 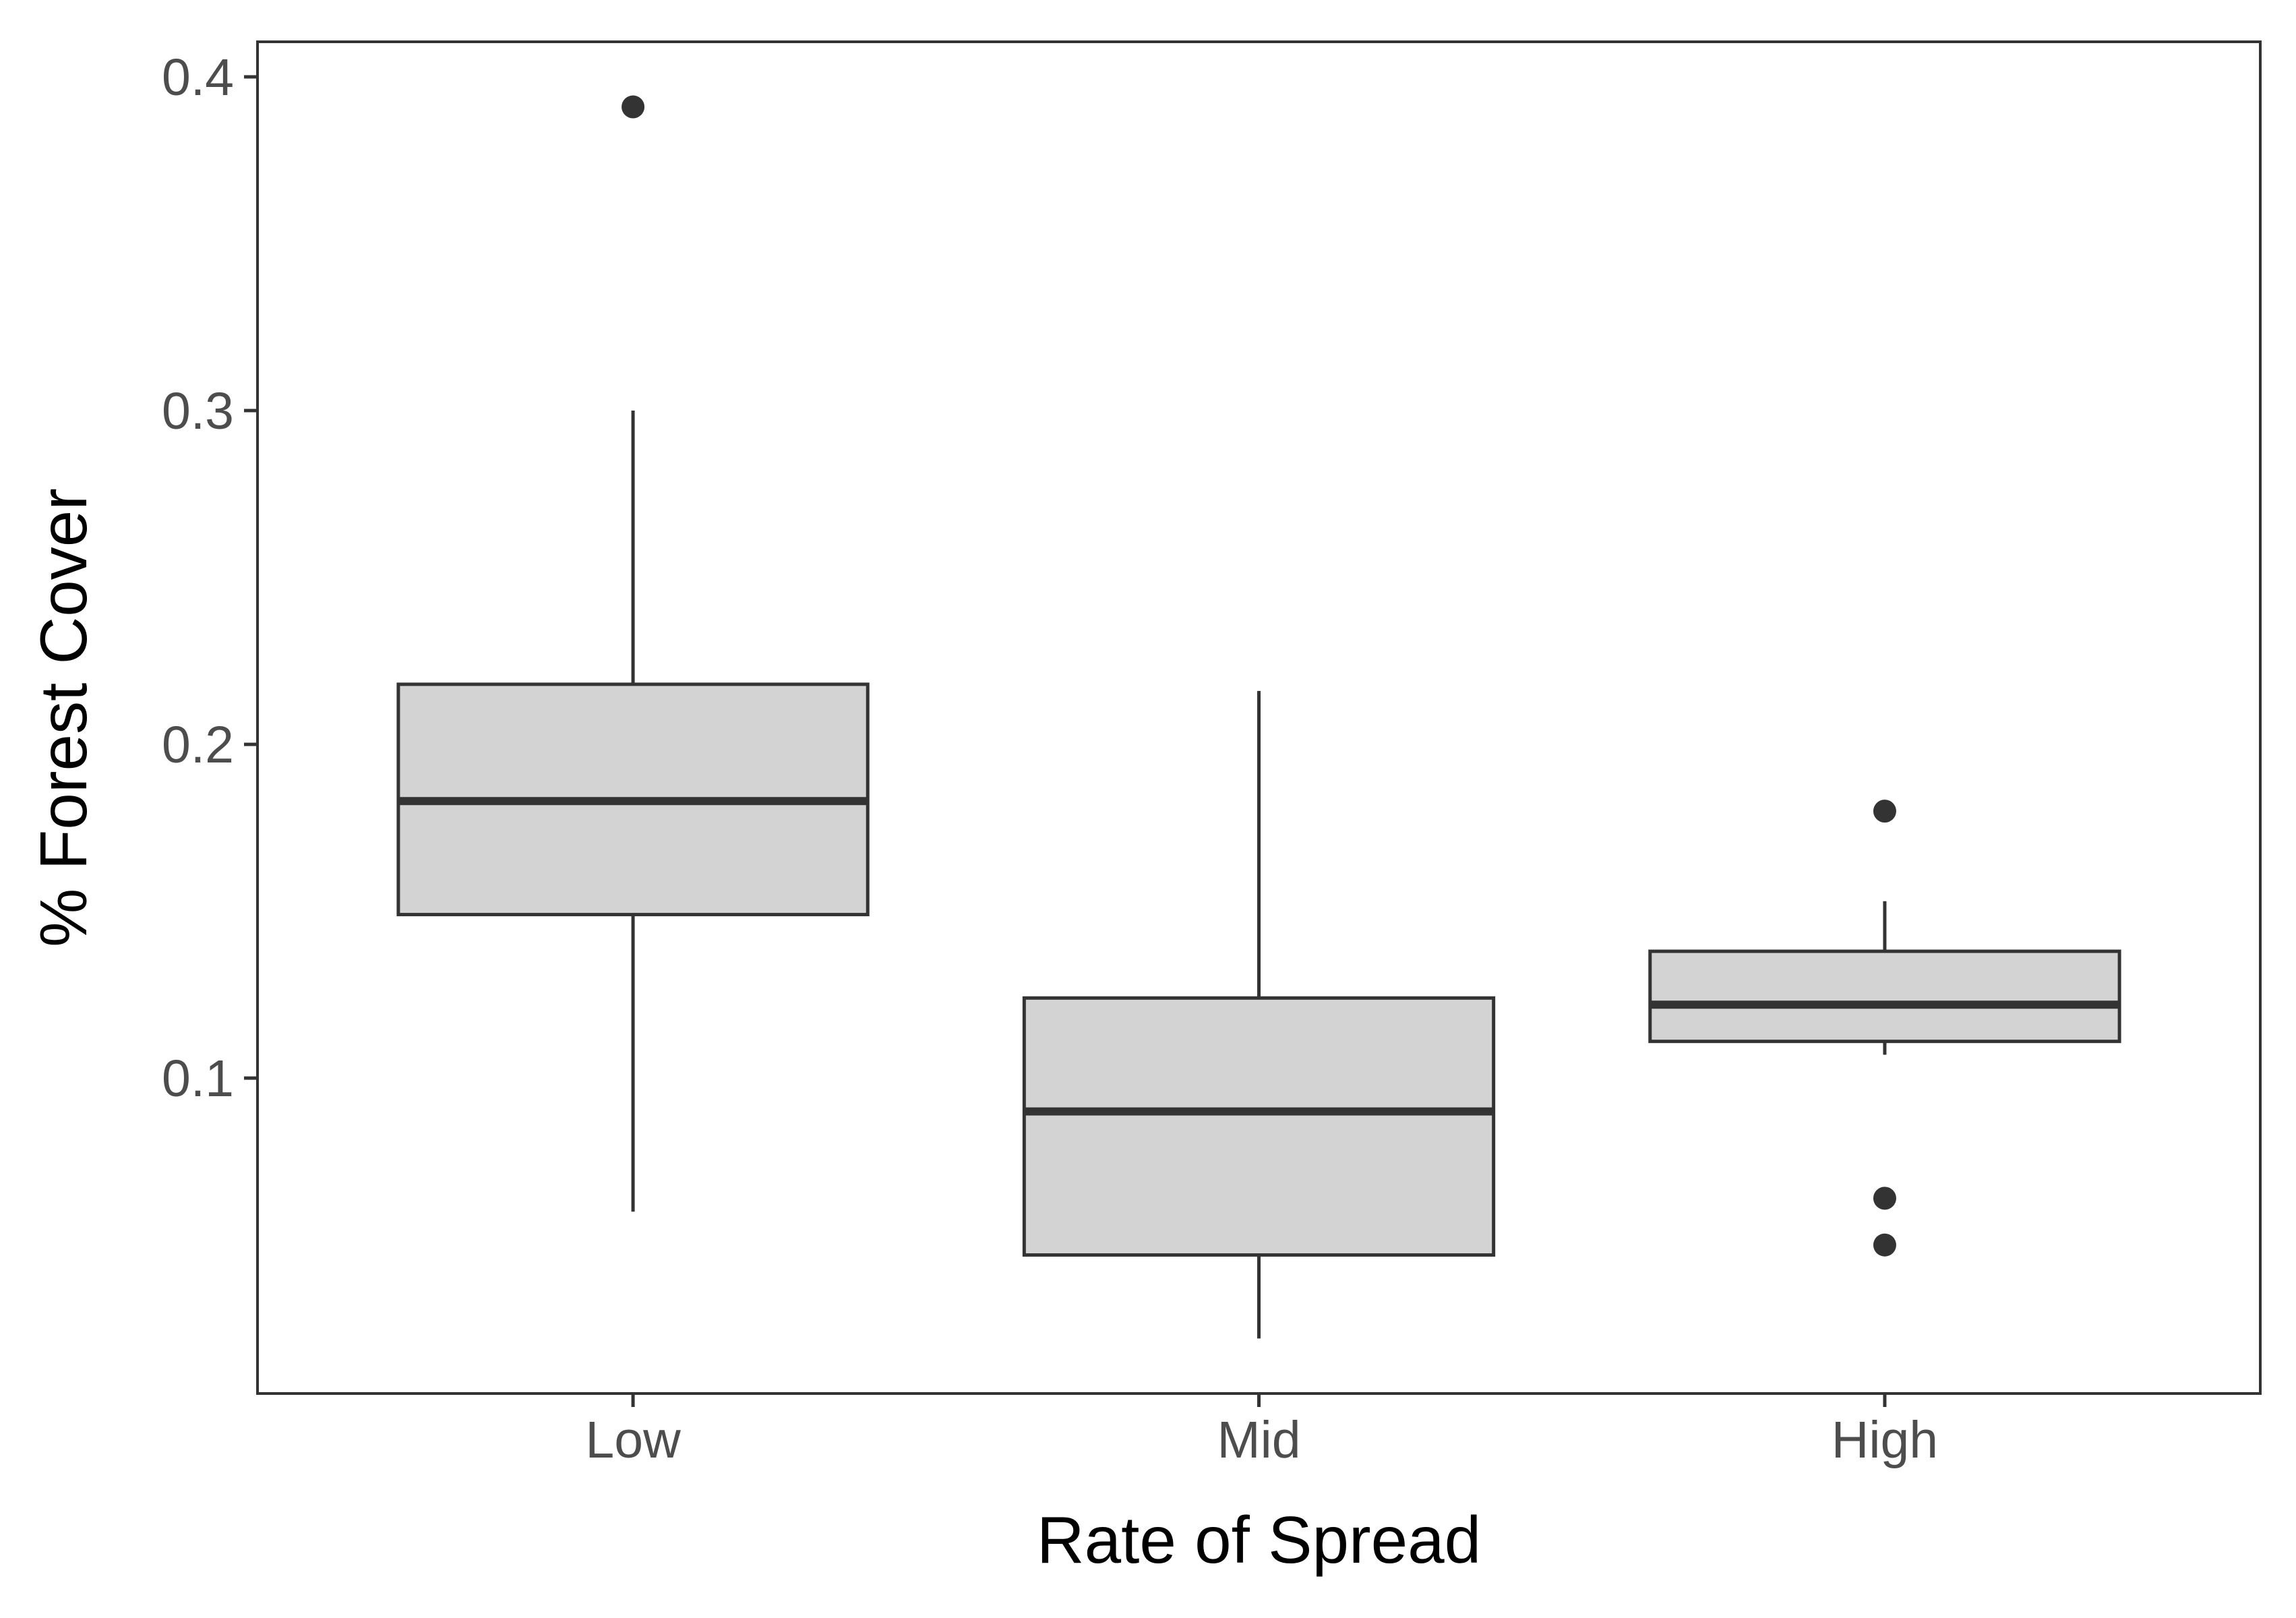 What do you see at coordinates (633, 653) in the screenshot?
I see `box-group-low` at bounding box center [633, 653].